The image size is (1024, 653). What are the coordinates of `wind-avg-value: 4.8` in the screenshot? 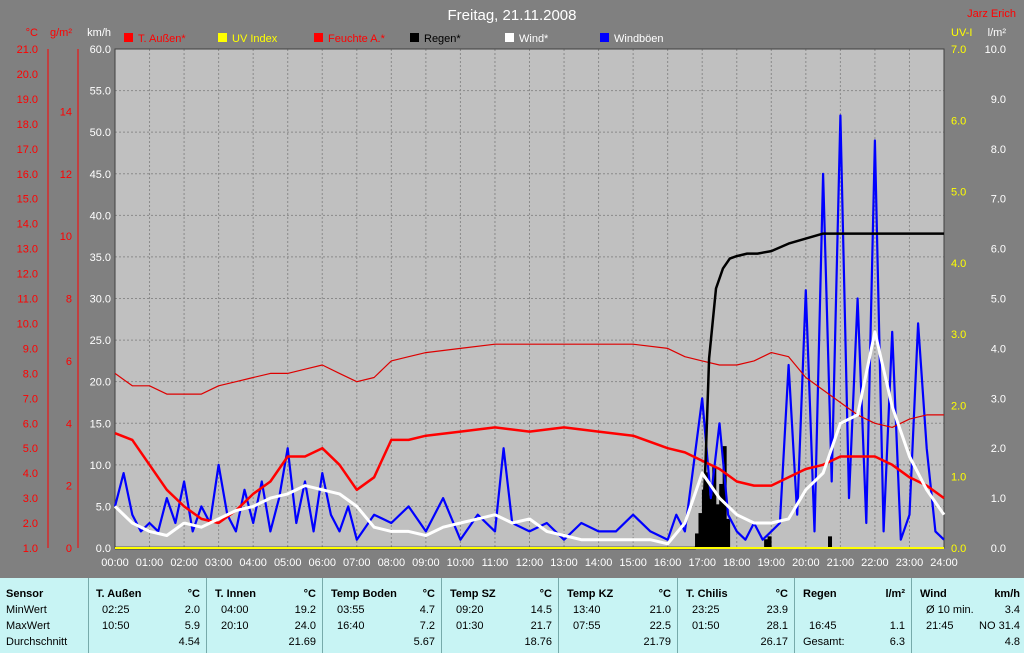 It's located at (1012, 642).